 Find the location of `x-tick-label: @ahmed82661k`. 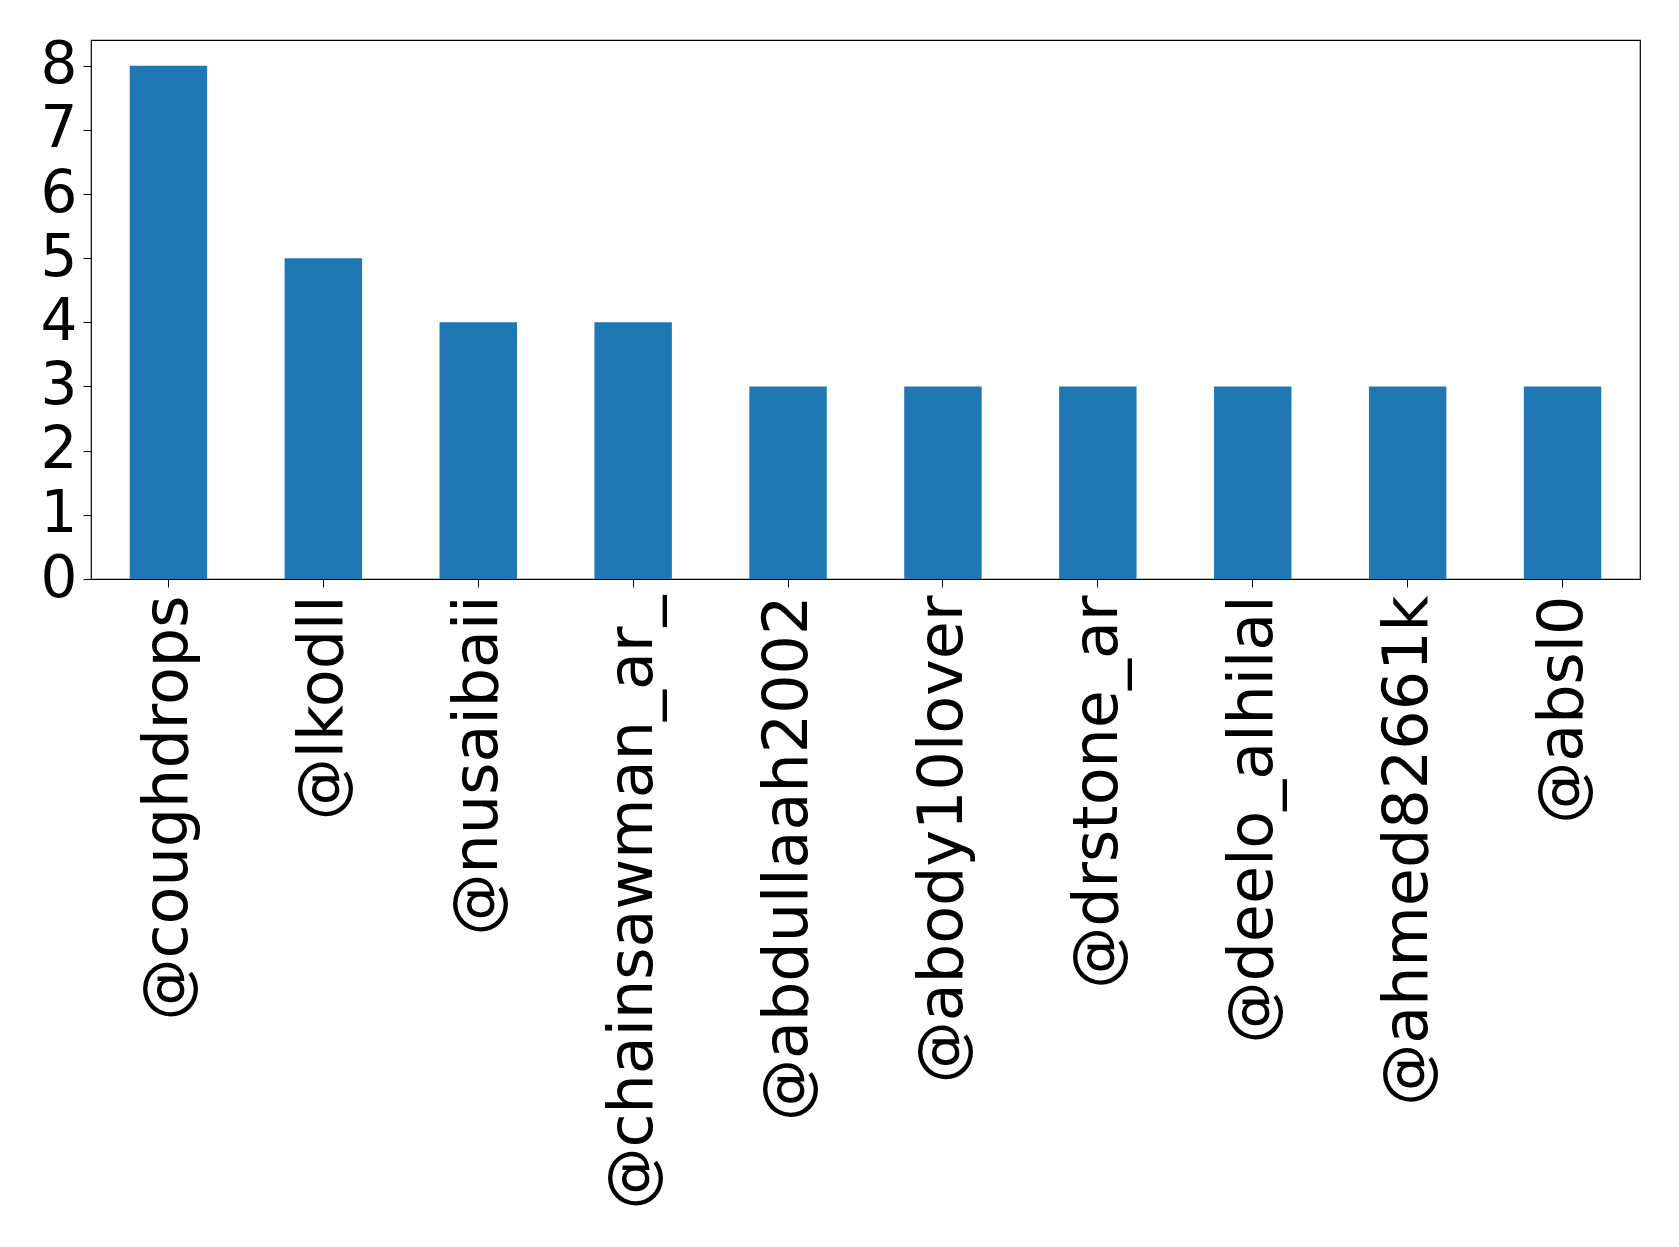

x-tick-label: @ahmed82661k is located at coordinates (1405, 850).